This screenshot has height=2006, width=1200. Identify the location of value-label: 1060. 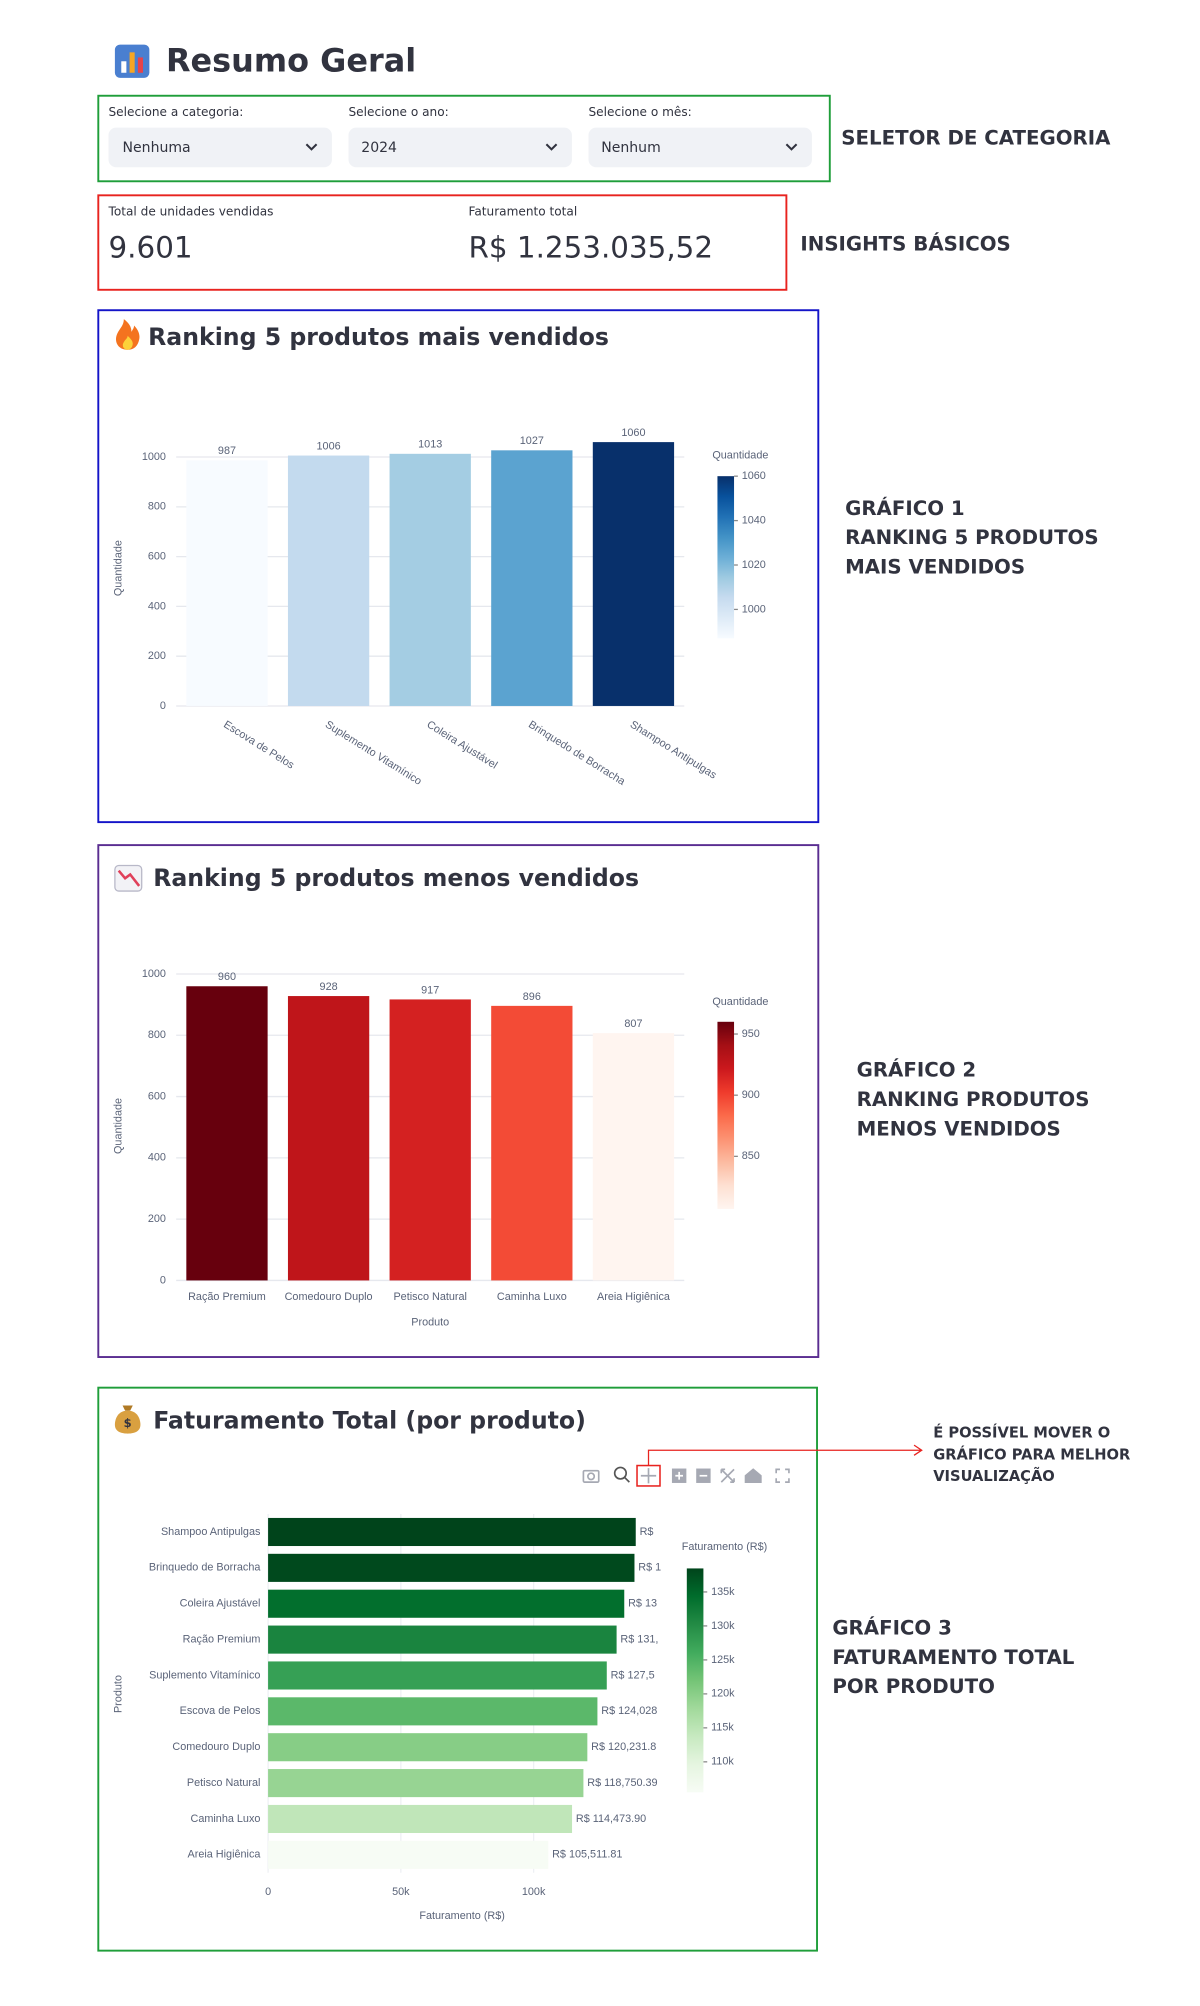
(633, 433).